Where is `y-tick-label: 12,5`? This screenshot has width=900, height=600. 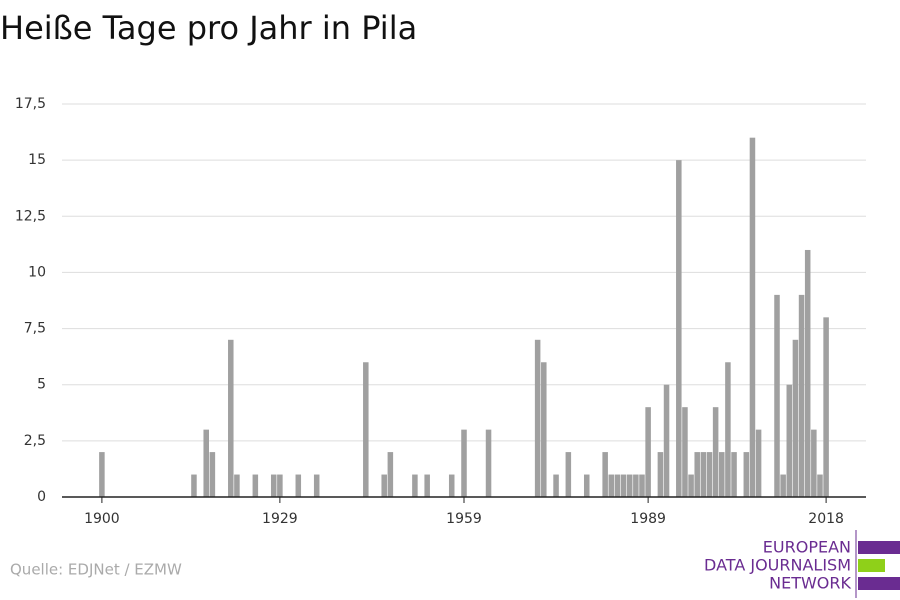
y-tick-label: 12,5 is located at coordinates (30, 216).